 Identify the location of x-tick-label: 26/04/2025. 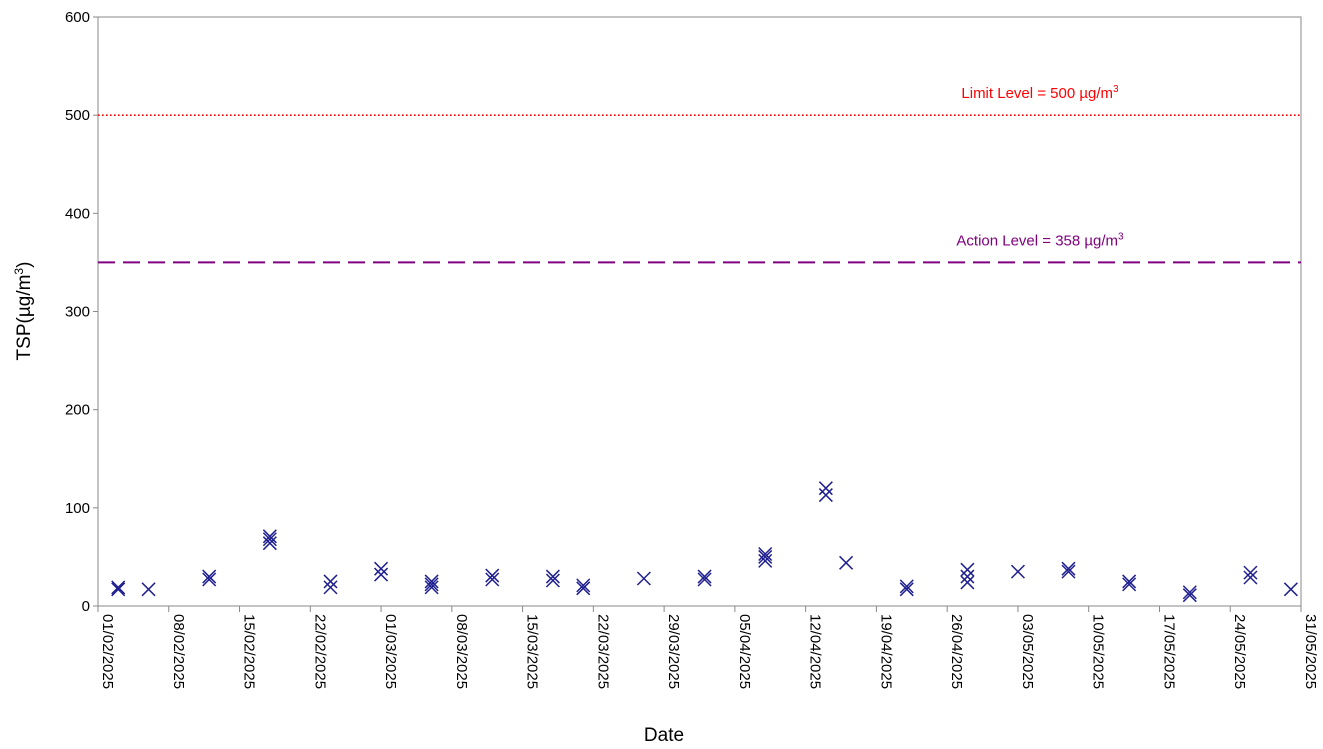
(956, 651).